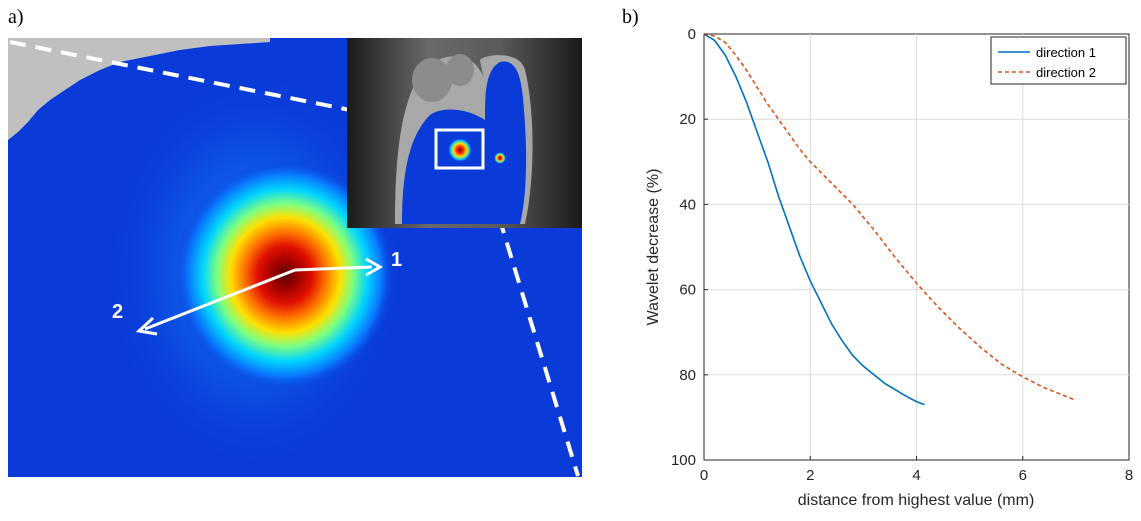  I want to click on legend-label-direction-1: direction 1, so click(1066, 52).